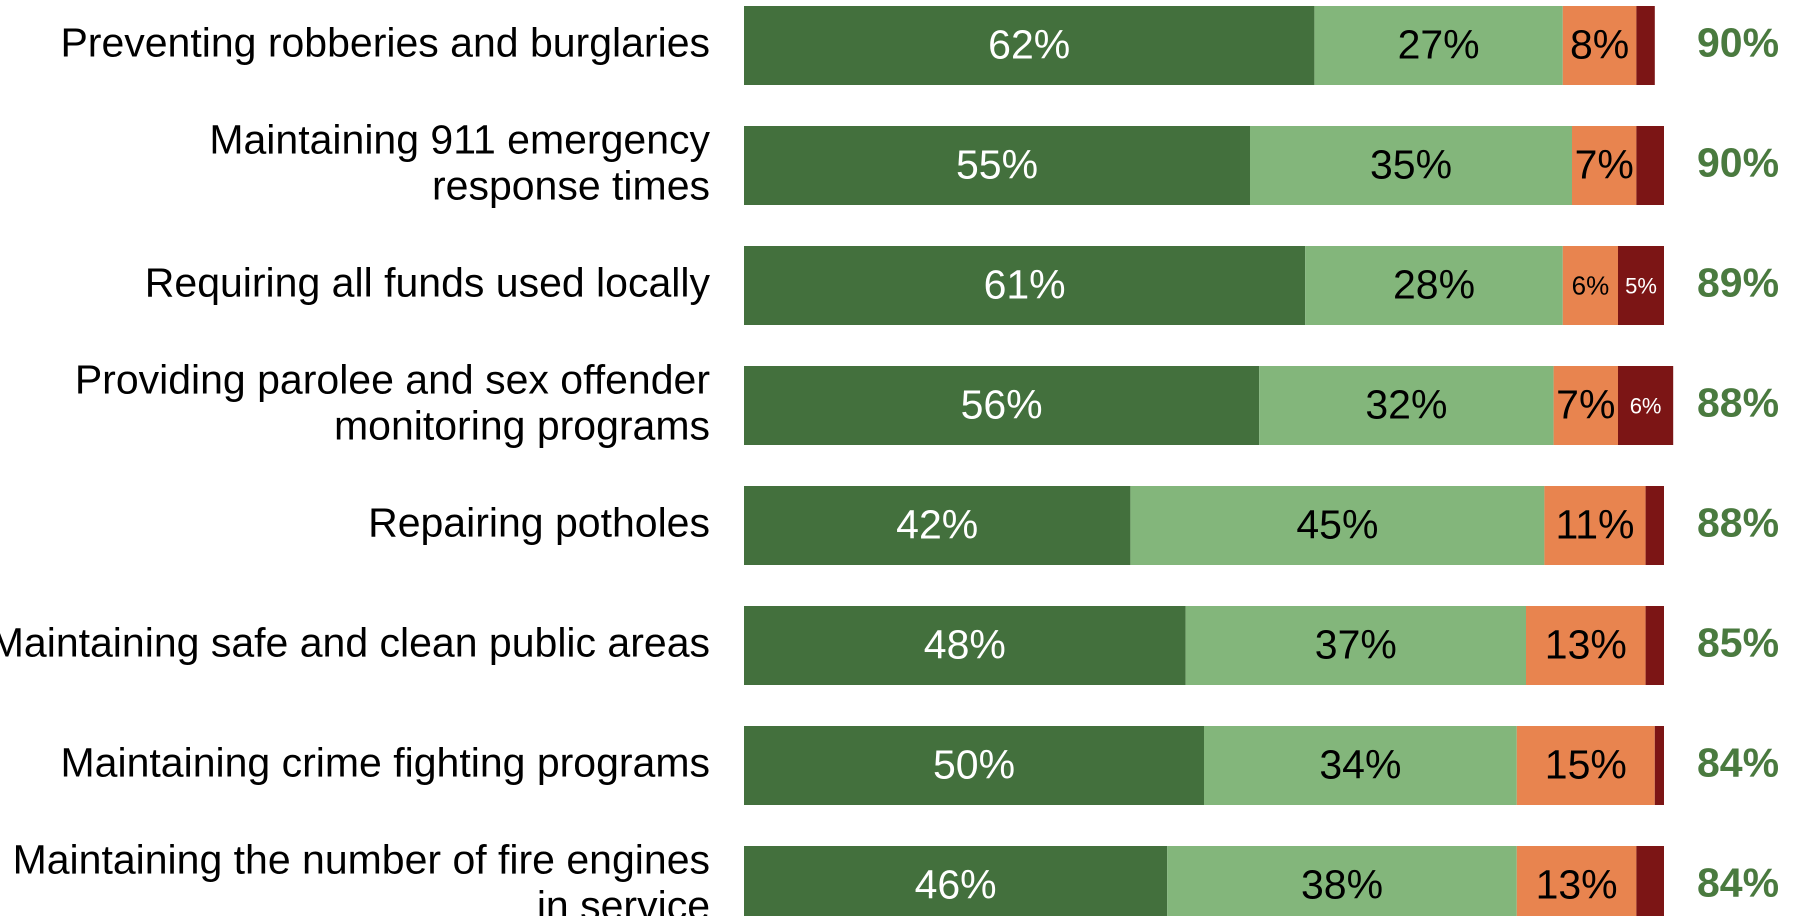  I want to click on value-label: 61%, so click(1025, 284).